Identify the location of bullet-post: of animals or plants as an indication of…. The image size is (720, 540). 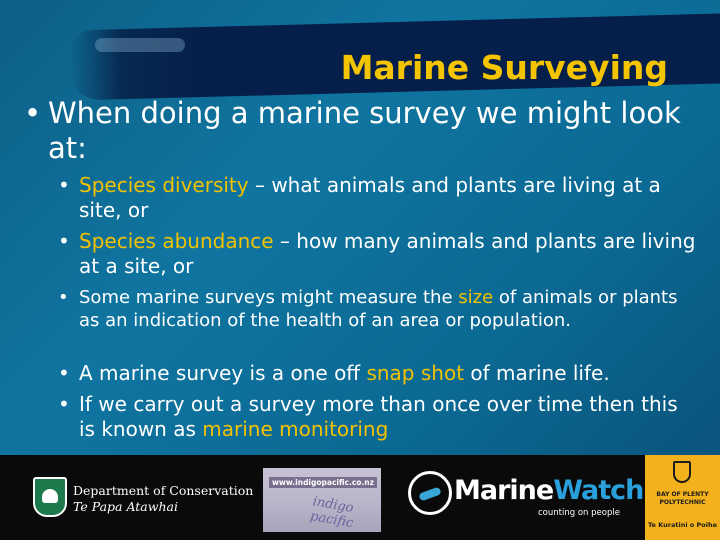
(378, 309).